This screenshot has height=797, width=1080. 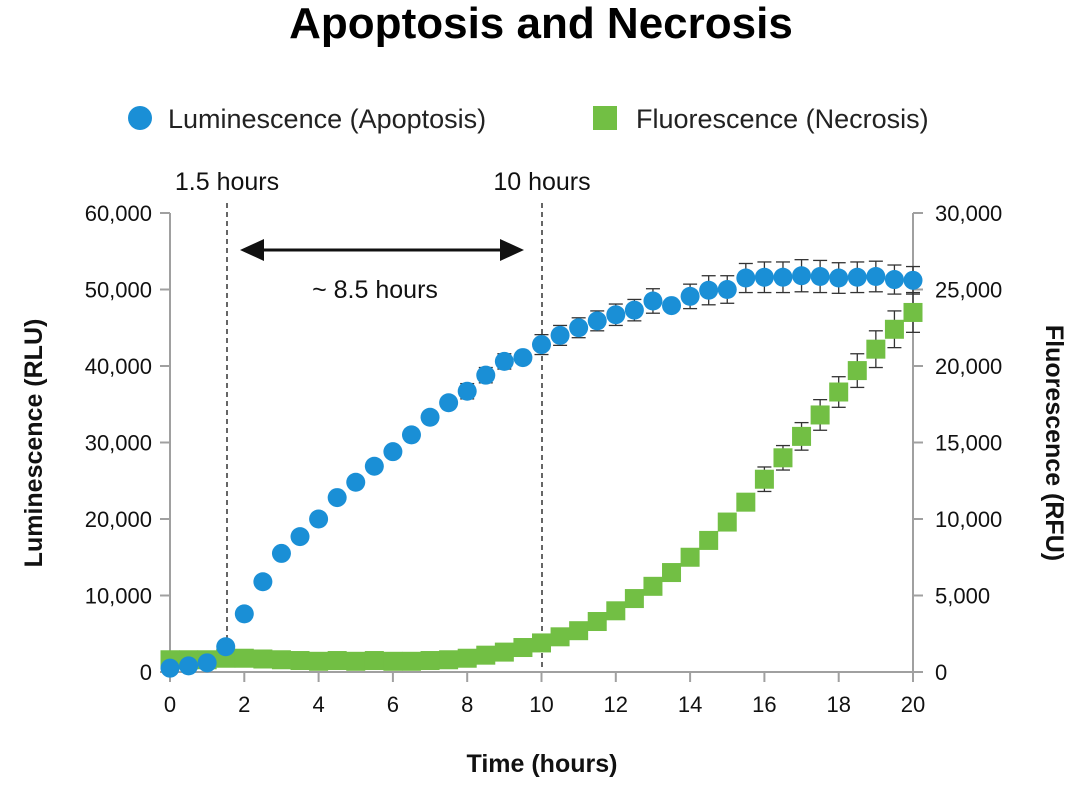 I want to click on y-axis-label: Luminescence (RLU), so click(x=34, y=443).